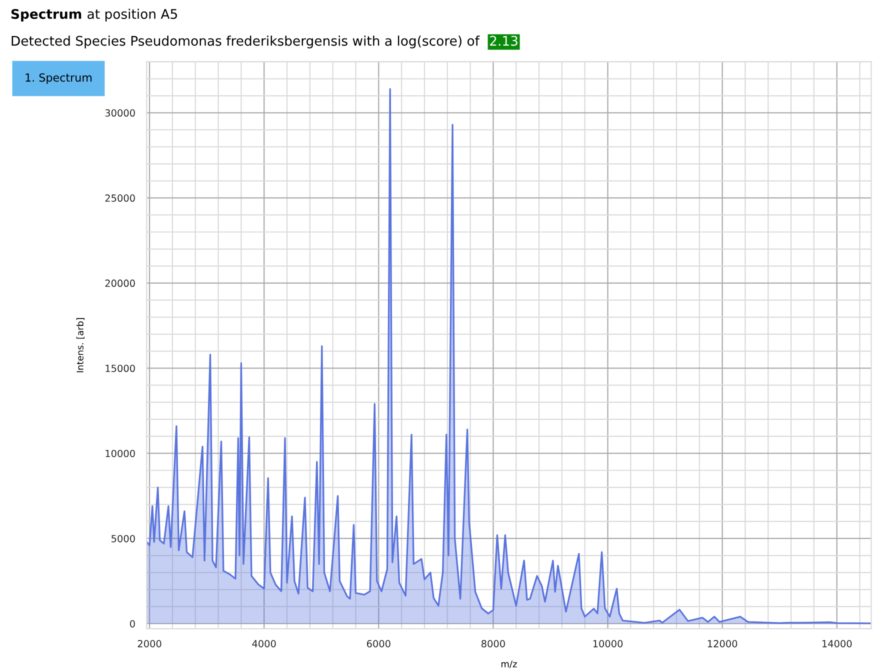 This screenshot has height=671, width=873. Describe the element at coordinates (80, 345) in the screenshot. I see `y-axis-title: Intens. [arb]` at that location.